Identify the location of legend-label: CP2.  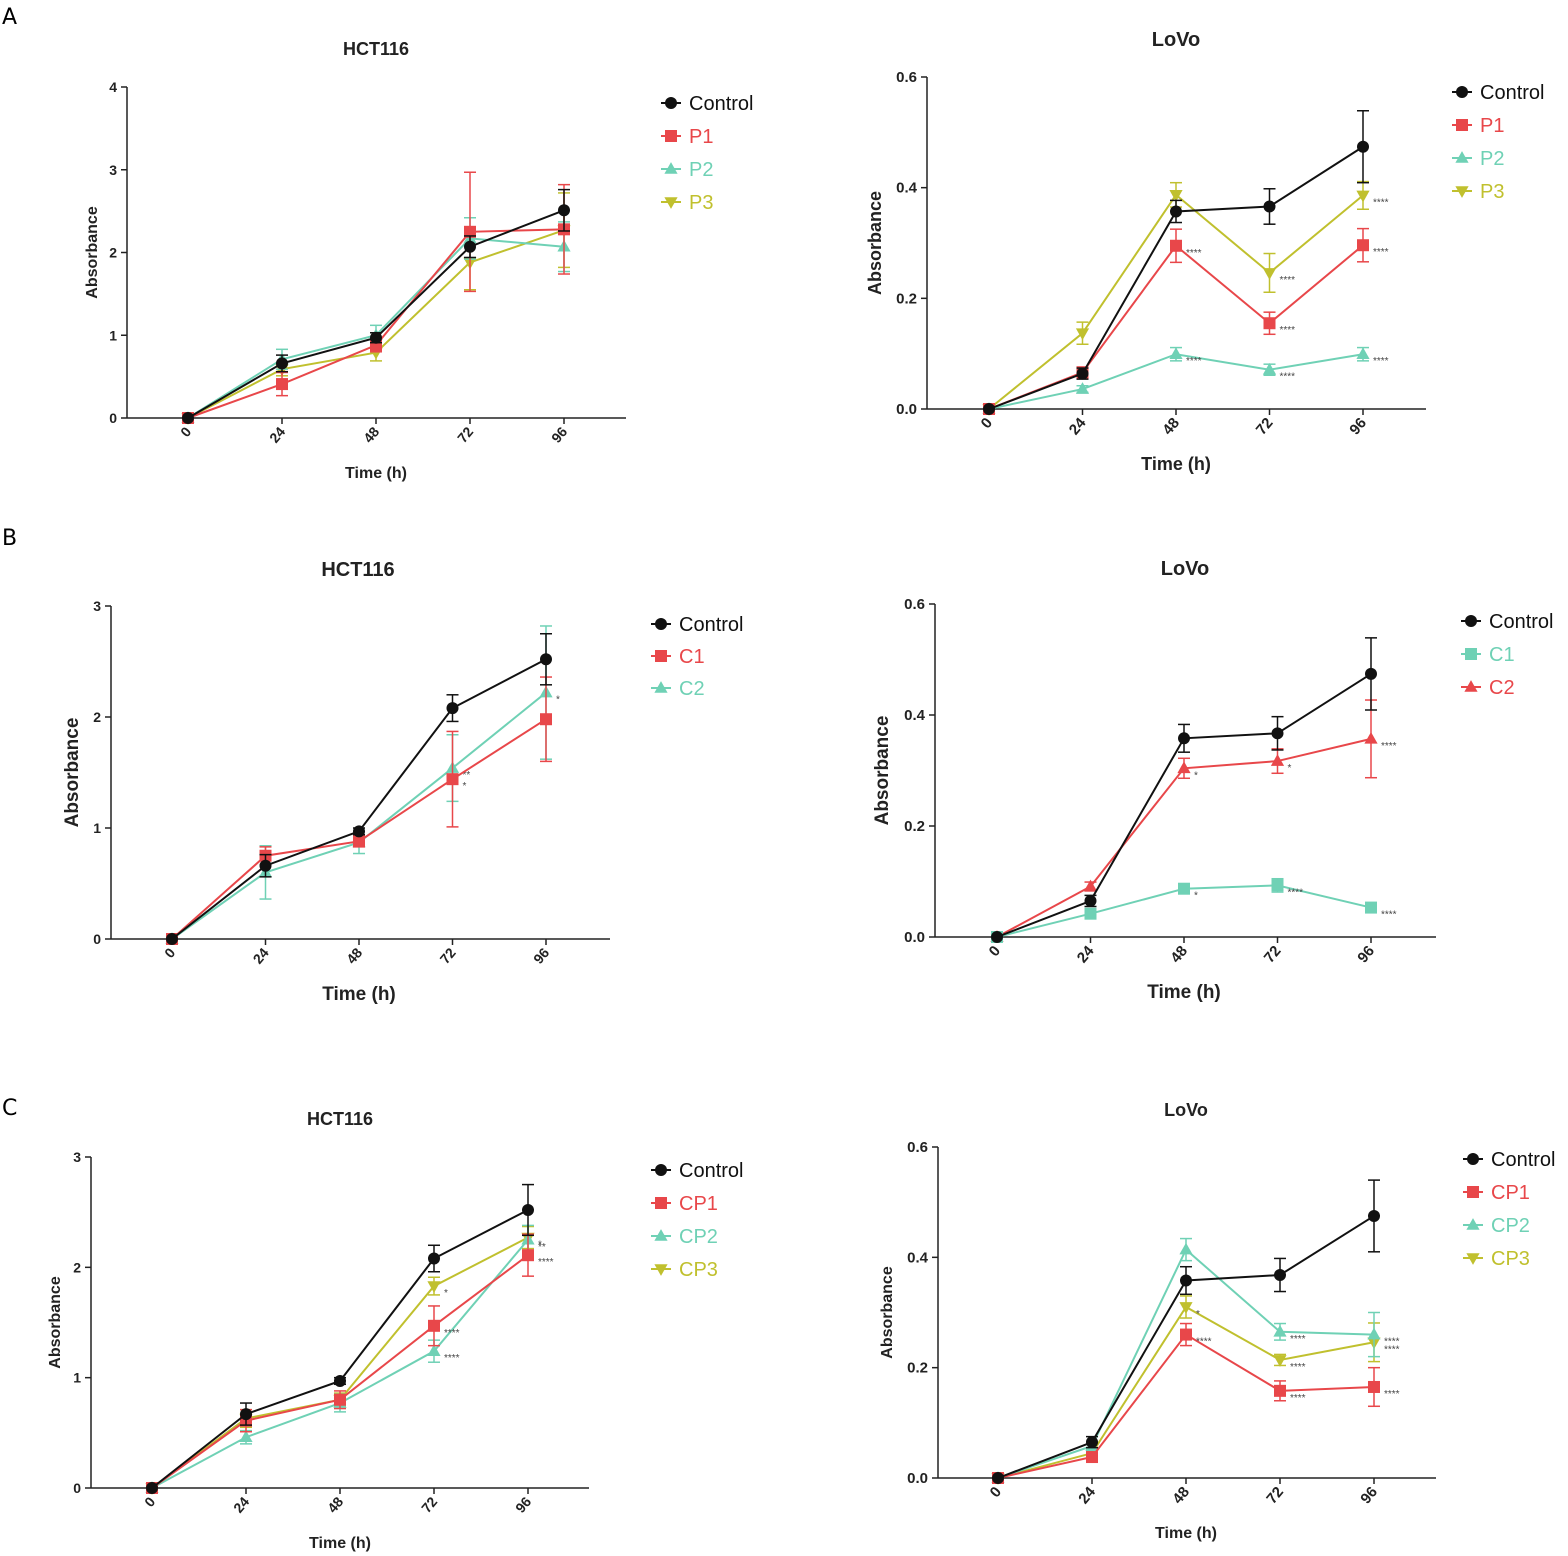
(1510, 1226).